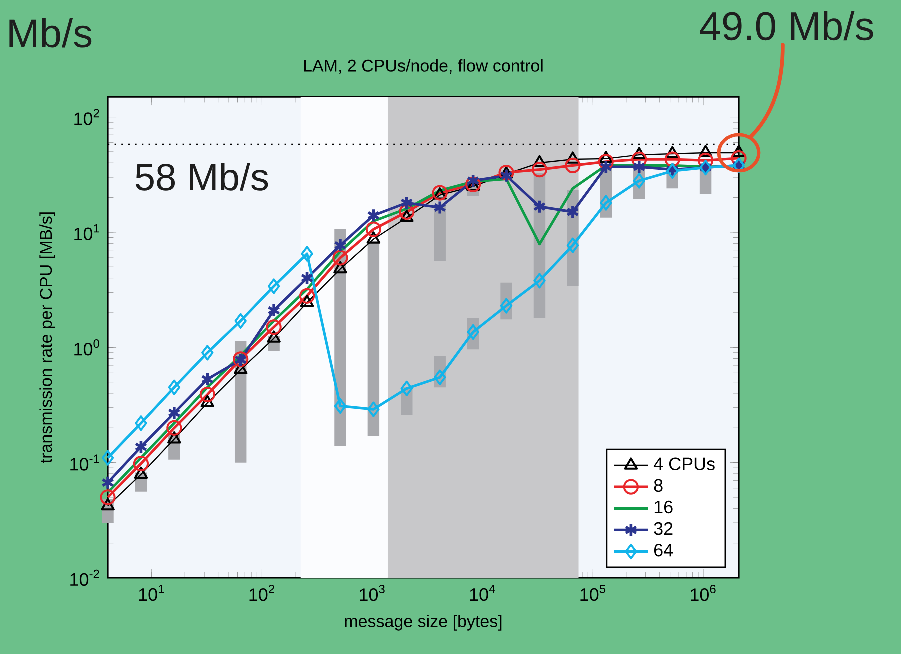 This screenshot has width=901, height=654. Describe the element at coordinates (151, 593) in the screenshot. I see `x-tick-label: 10$^{1}$` at that location.